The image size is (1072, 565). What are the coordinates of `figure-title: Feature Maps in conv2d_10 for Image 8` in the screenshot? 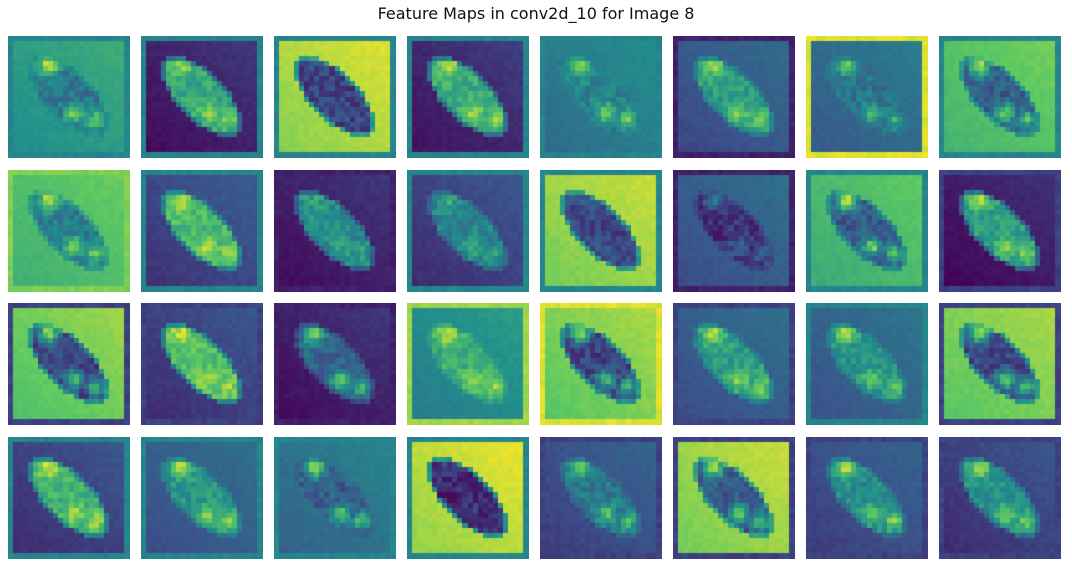 It's located at (536, 13).